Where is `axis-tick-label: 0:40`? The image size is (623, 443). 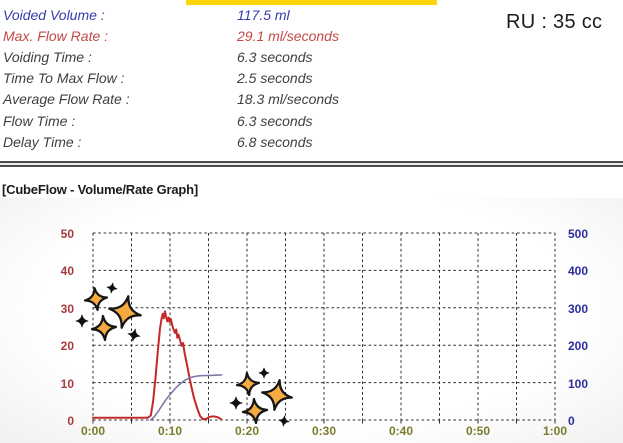
axis-tick-label: 0:40 is located at coordinates (401, 431).